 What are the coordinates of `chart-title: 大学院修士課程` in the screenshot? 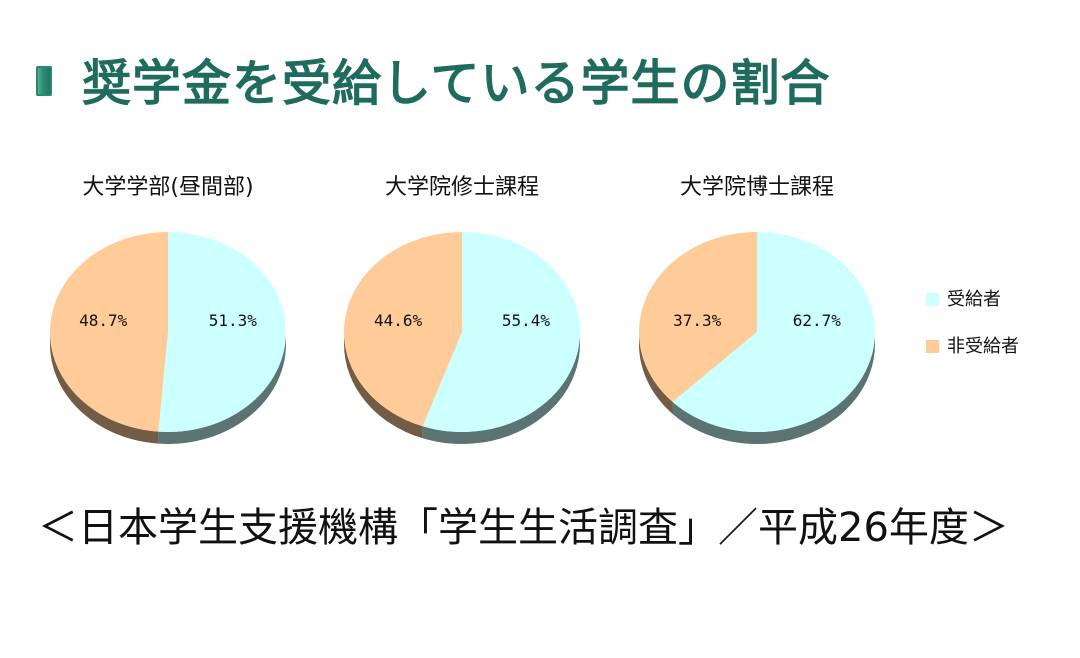 It's located at (462, 187).